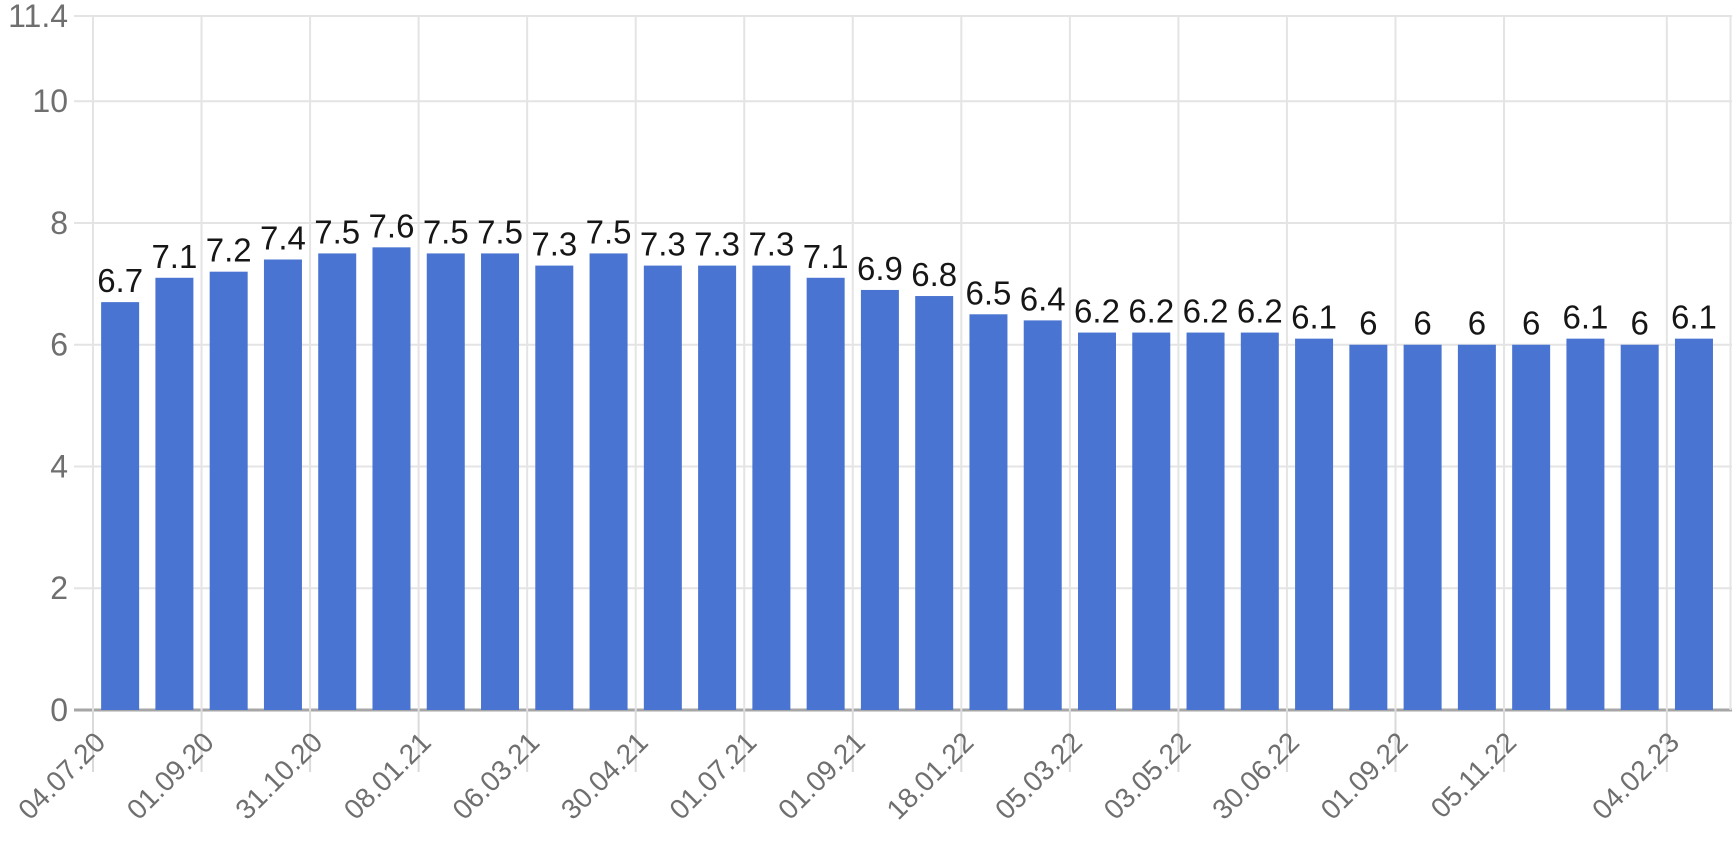 This screenshot has width=1732, height=866. What do you see at coordinates (1038, 775) in the screenshot?
I see `x-tick-label: 05.03.22` at bounding box center [1038, 775].